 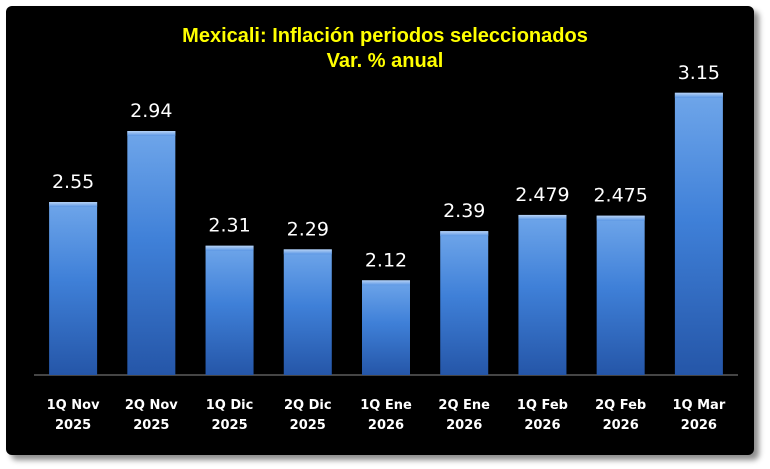 What do you see at coordinates (542, 195) in the screenshot?
I see `data-label-7: 2.479` at bounding box center [542, 195].